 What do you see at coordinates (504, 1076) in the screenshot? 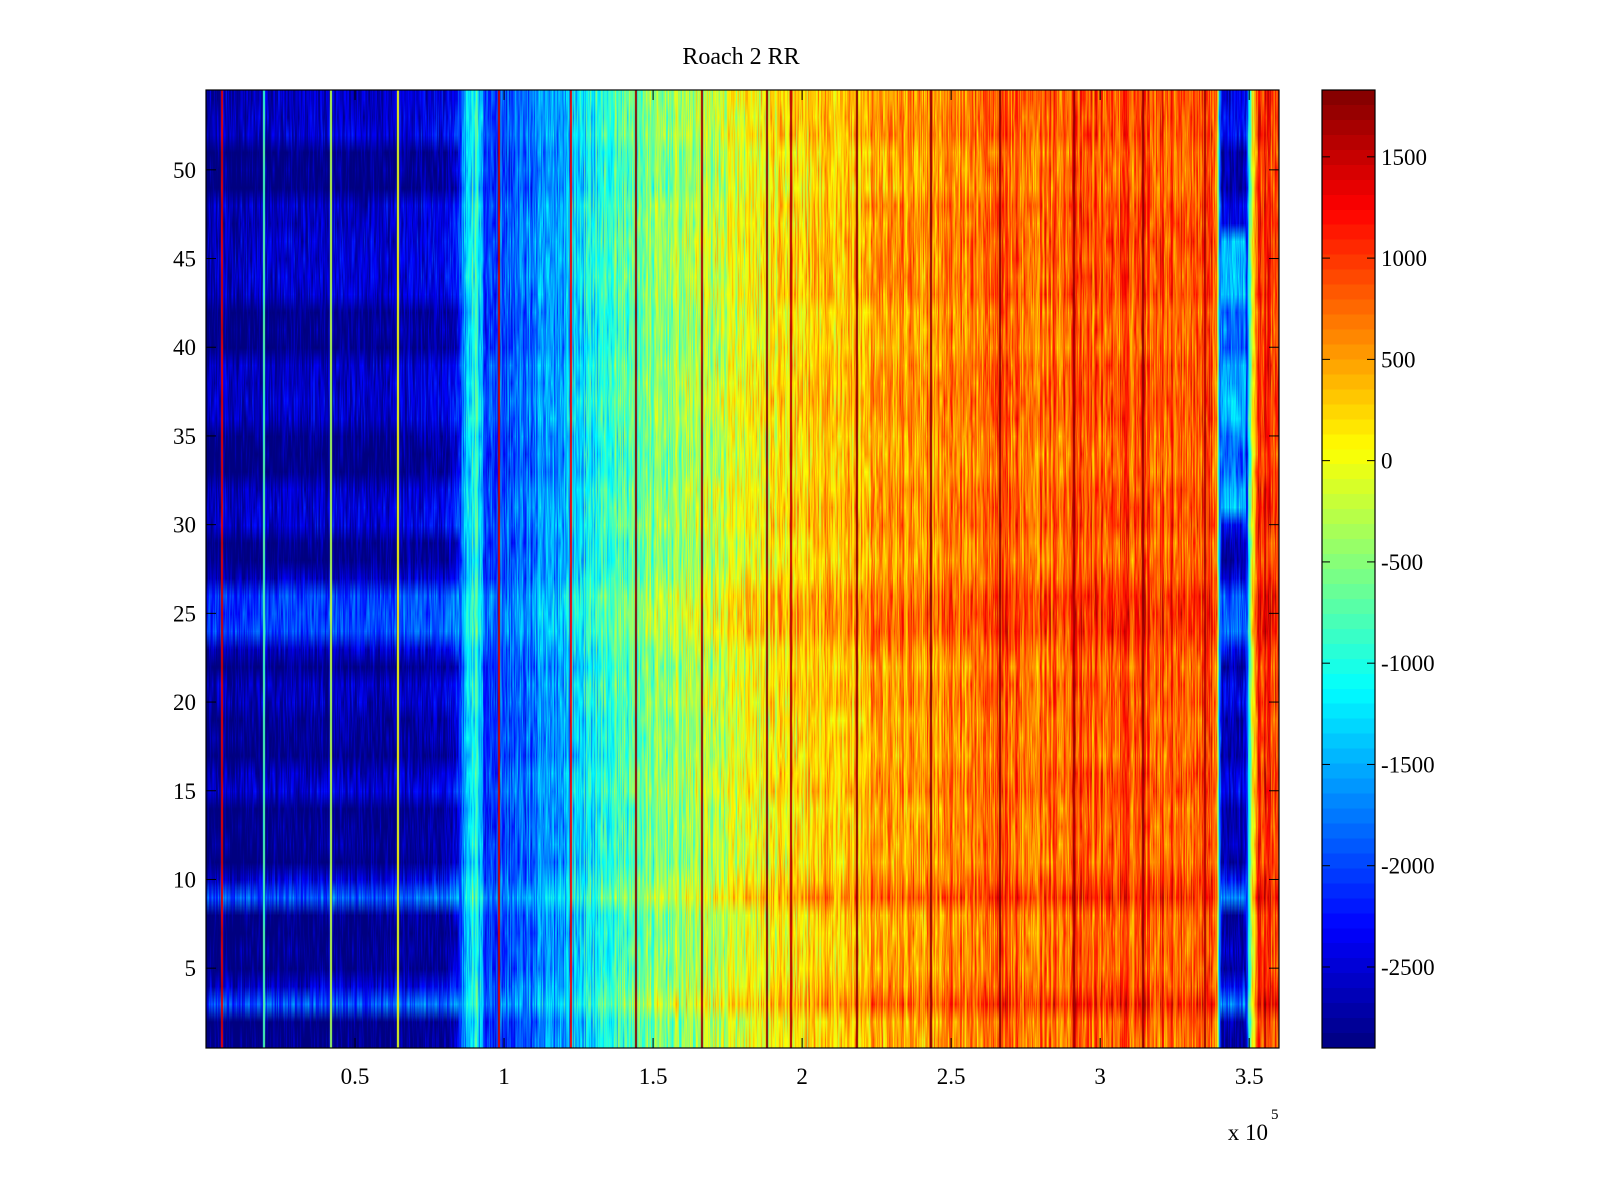
I see `x-tick-label: 1` at bounding box center [504, 1076].